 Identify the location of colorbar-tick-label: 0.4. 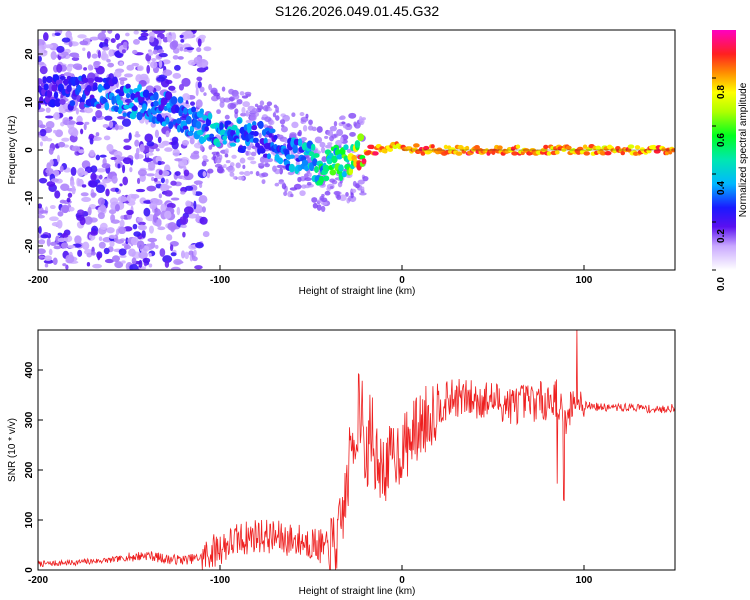
(721, 188).